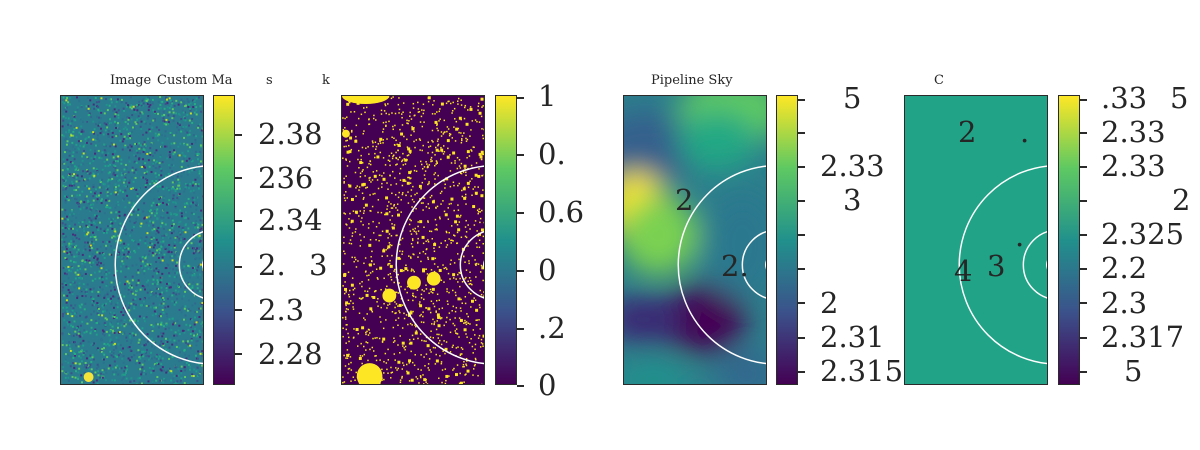 The height and width of the screenshot is (450, 1200). What do you see at coordinates (224, 240) in the screenshot?
I see `image-colorbar` at bounding box center [224, 240].